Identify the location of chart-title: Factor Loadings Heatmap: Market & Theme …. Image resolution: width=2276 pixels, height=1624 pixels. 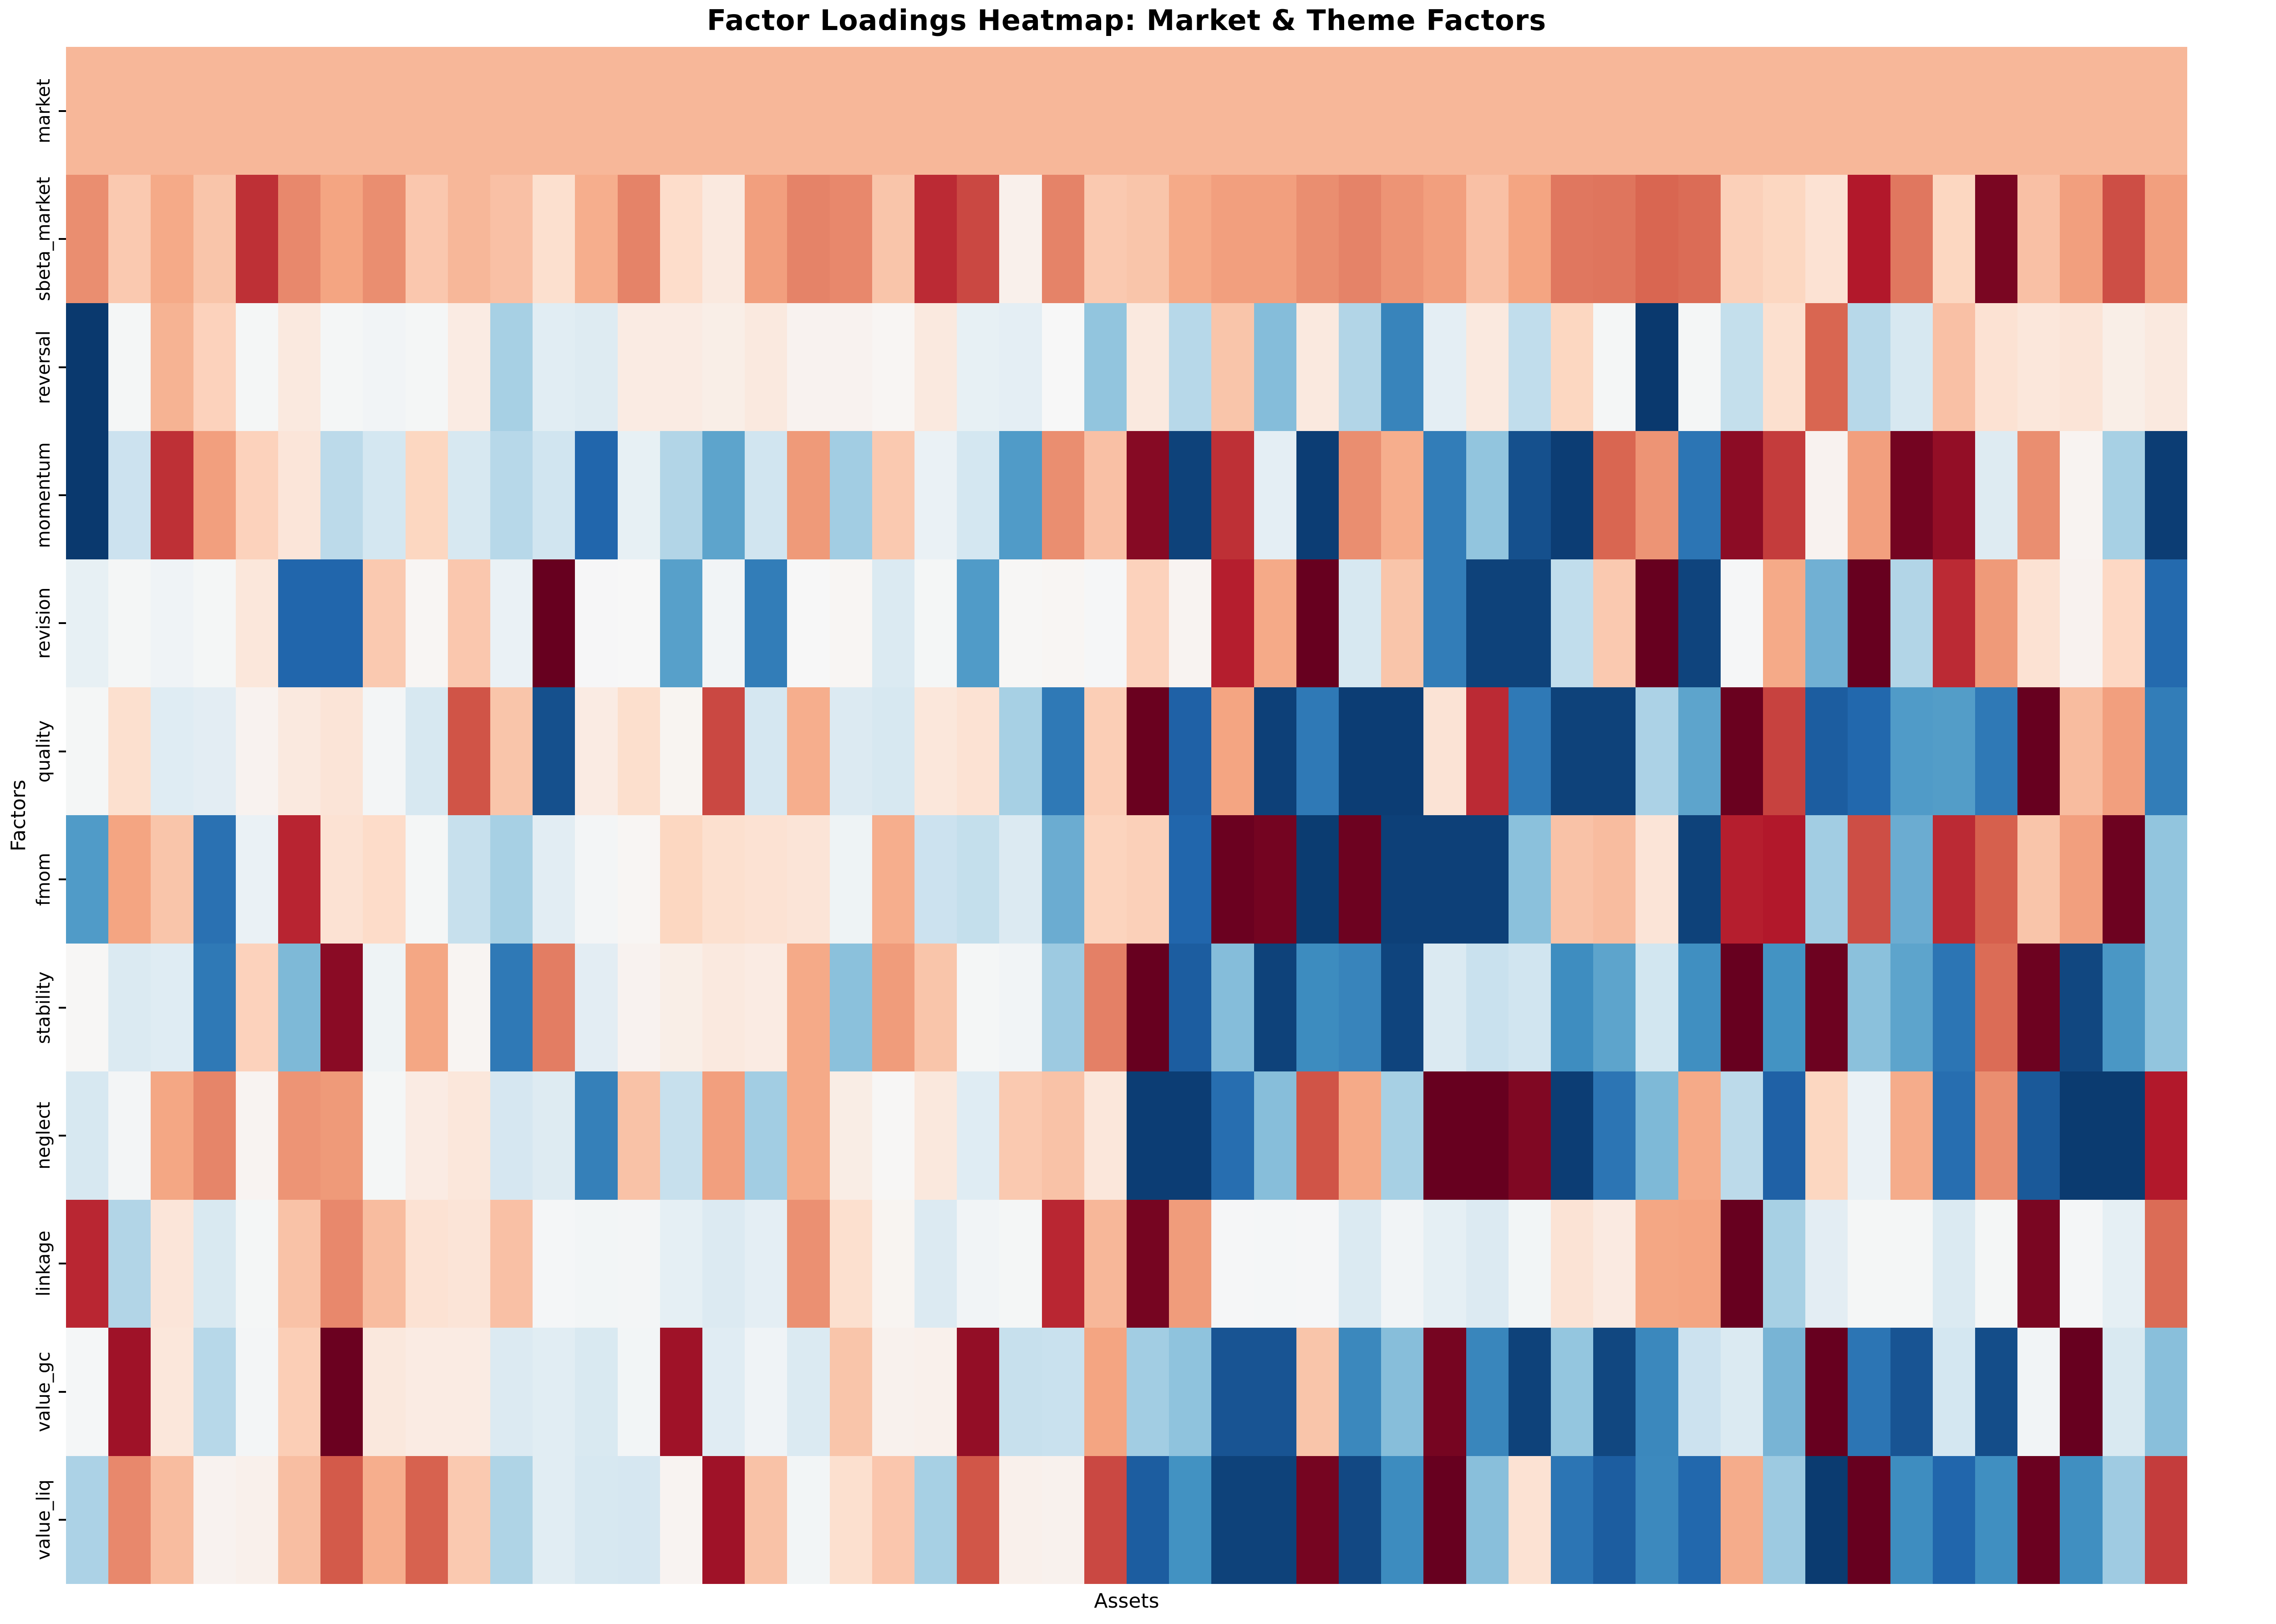
(1126, 20).